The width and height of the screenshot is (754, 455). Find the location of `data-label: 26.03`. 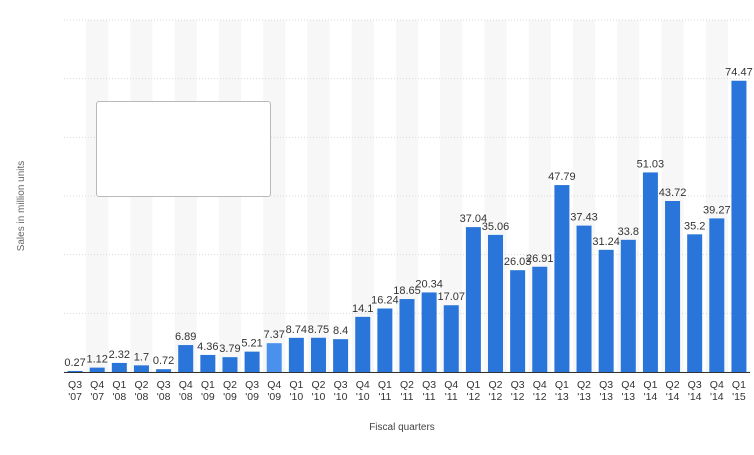

data-label: 26.03 is located at coordinates (518, 262).